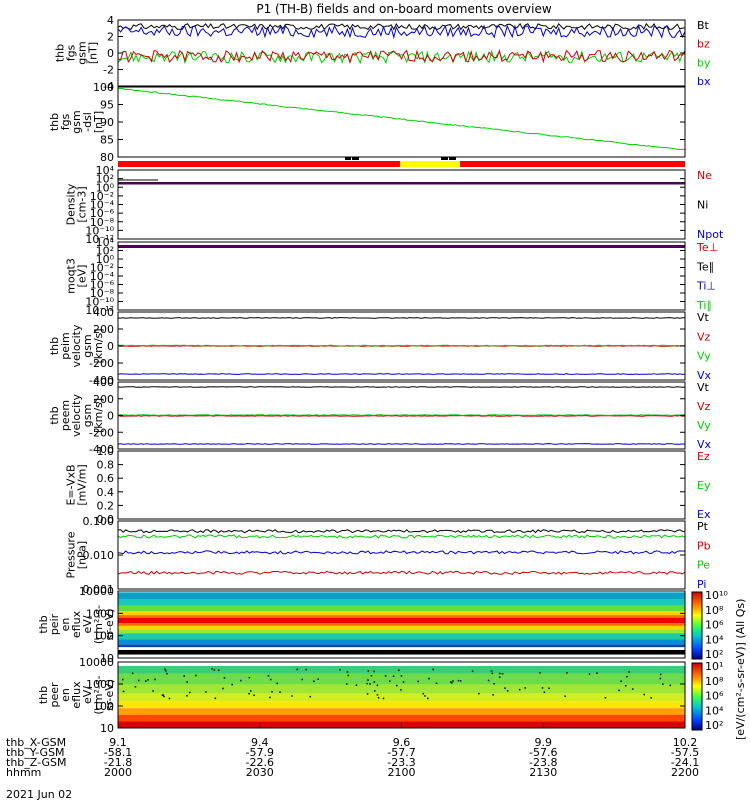 The height and width of the screenshot is (800, 750). I want to click on x-row-label: thb_X-GSM, so click(36, 742).